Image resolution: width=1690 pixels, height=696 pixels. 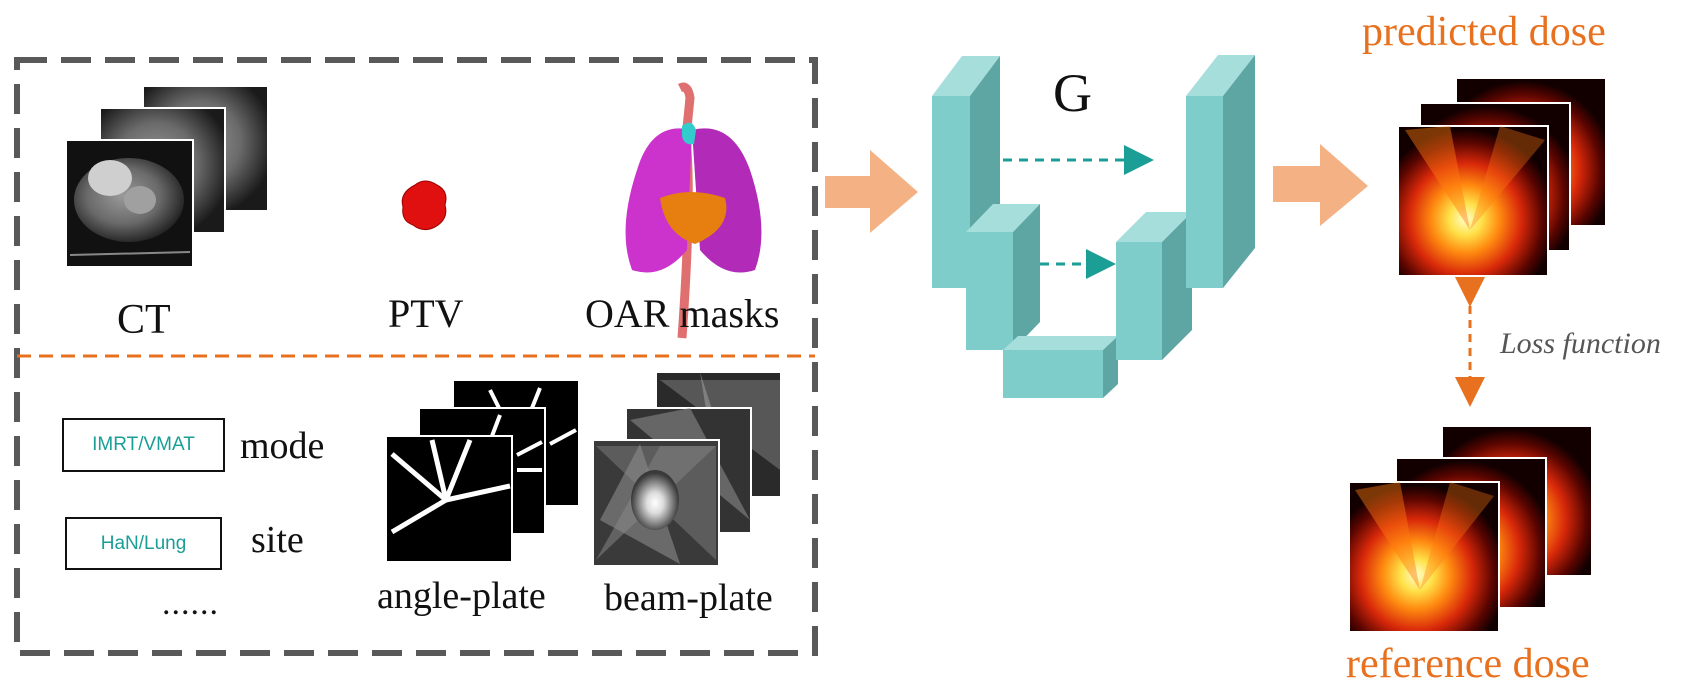 What do you see at coordinates (1502, 177) in the screenshot?
I see `predicted-dose-stack` at bounding box center [1502, 177].